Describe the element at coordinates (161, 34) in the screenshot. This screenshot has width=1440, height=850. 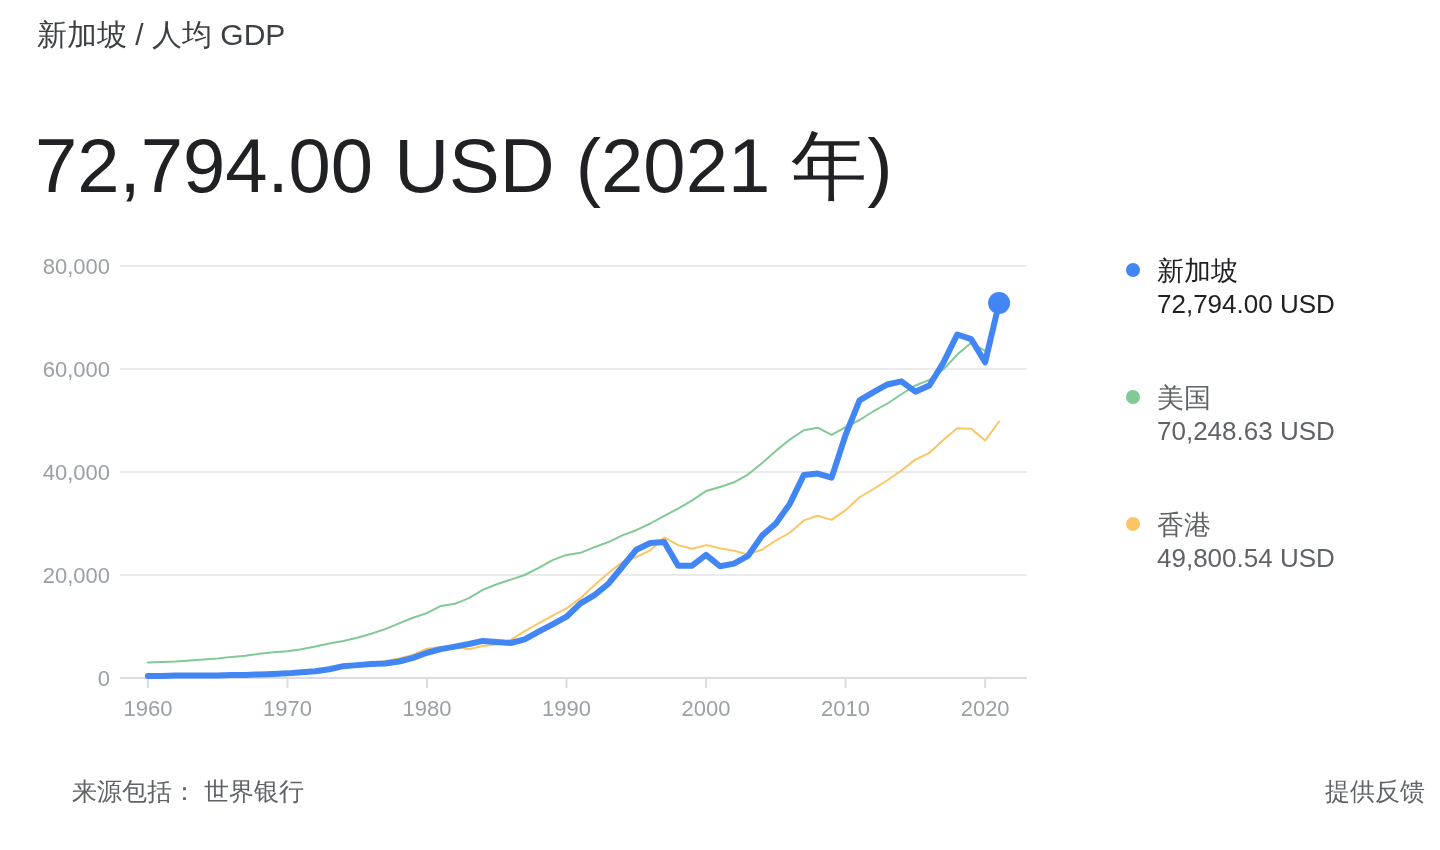
I see `chart-title: 新加坡 / 人均 GDP` at that location.